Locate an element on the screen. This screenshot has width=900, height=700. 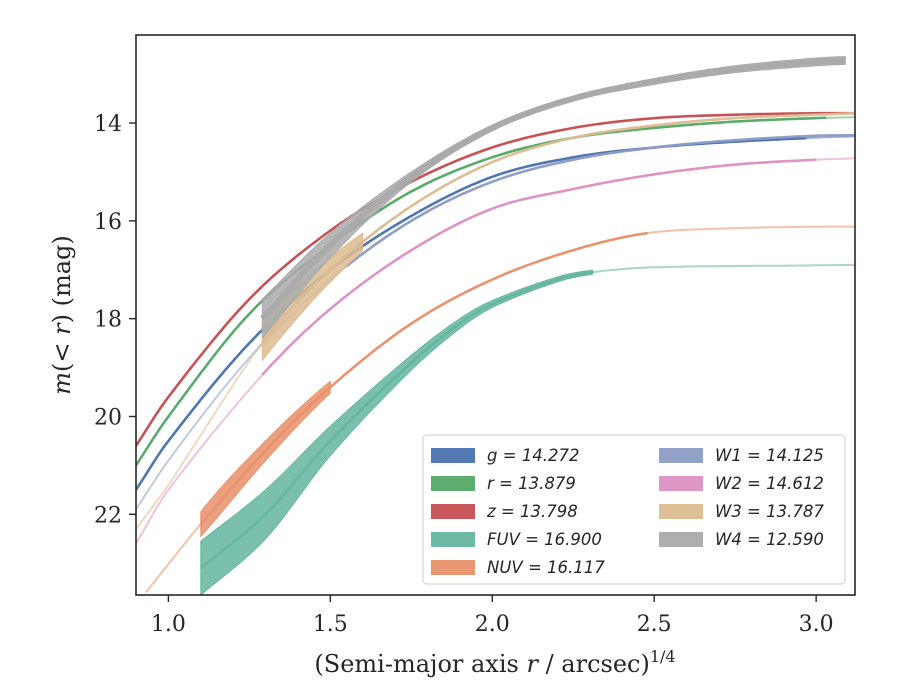
legend-label: g = 14.272 is located at coordinates (533, 455).